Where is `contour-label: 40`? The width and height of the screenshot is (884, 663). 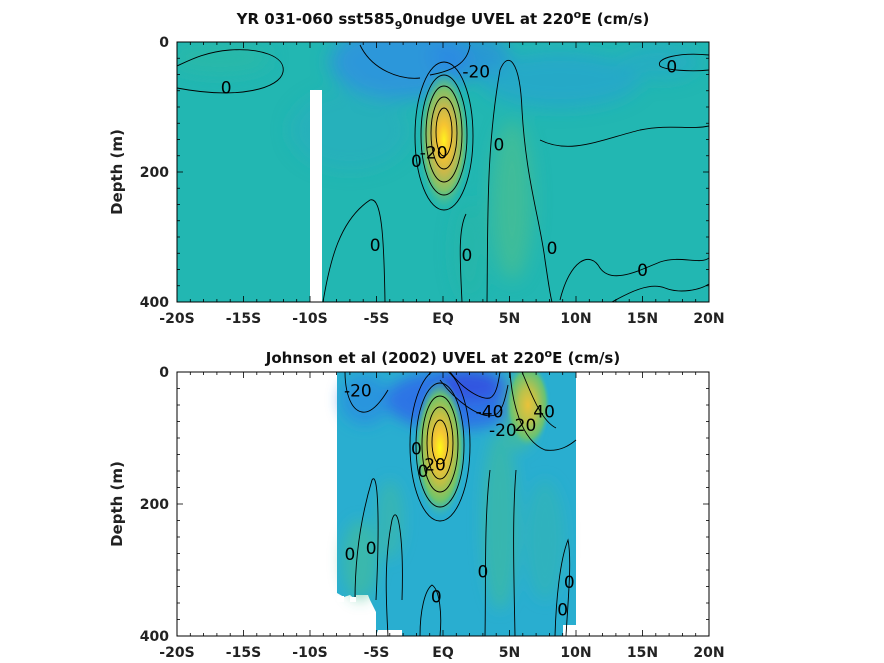
contour-label: 40 is located at coordinates (544, 413).